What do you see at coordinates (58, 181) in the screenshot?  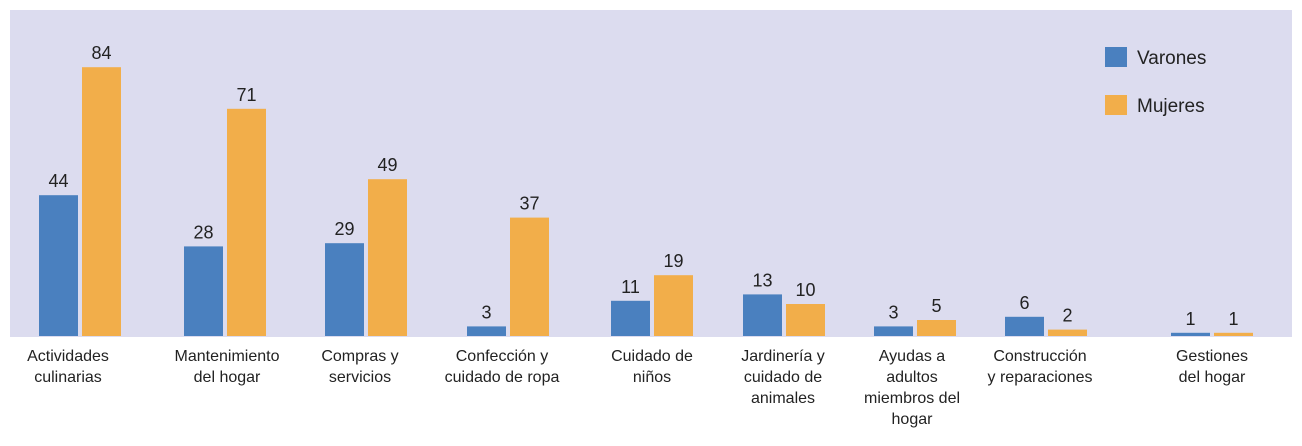 I see `value-label: 44` at bounding box center [58, 181].